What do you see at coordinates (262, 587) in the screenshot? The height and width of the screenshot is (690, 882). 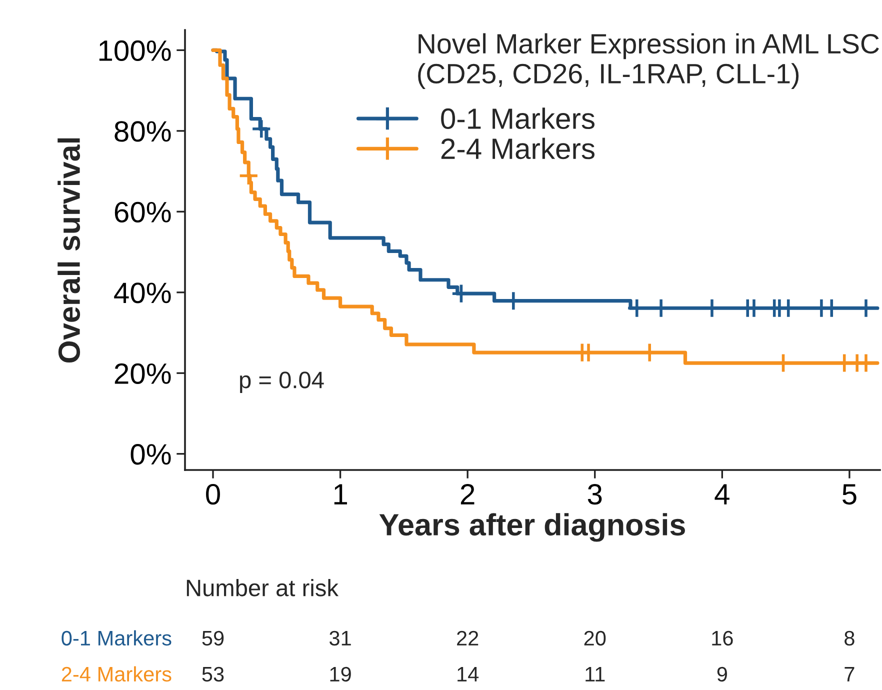 I see `text: Number at risk` at bounding box center [262, 587].